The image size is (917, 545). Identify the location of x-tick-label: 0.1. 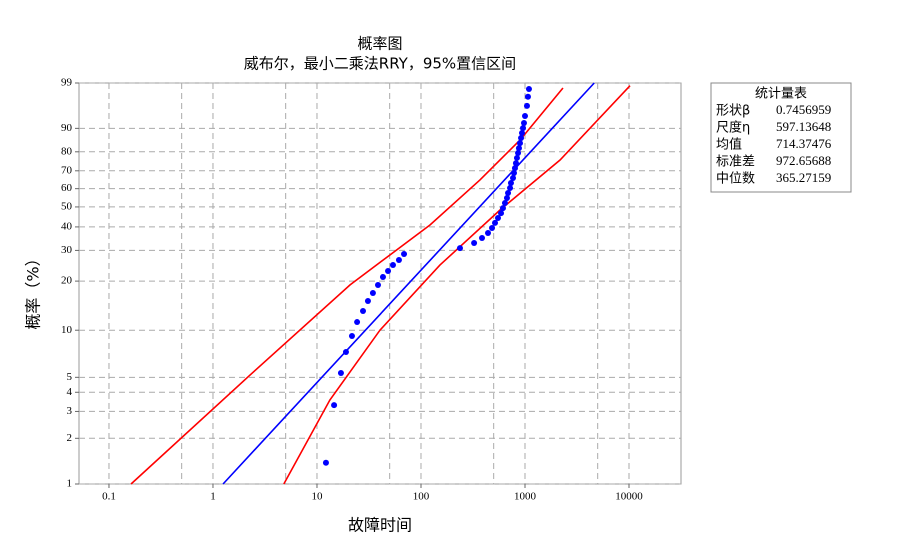
(109, 497).